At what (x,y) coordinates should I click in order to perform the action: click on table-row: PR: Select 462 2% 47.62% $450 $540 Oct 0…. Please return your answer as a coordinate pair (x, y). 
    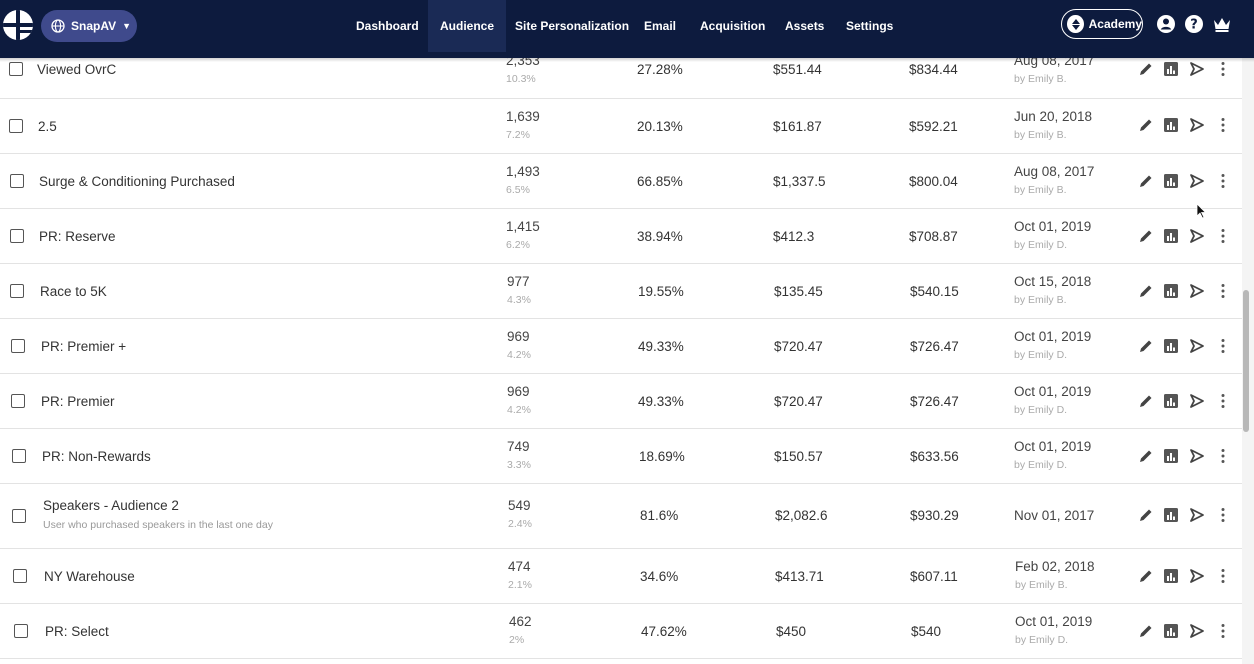
    Looking at the image, I should click on (621, 631).